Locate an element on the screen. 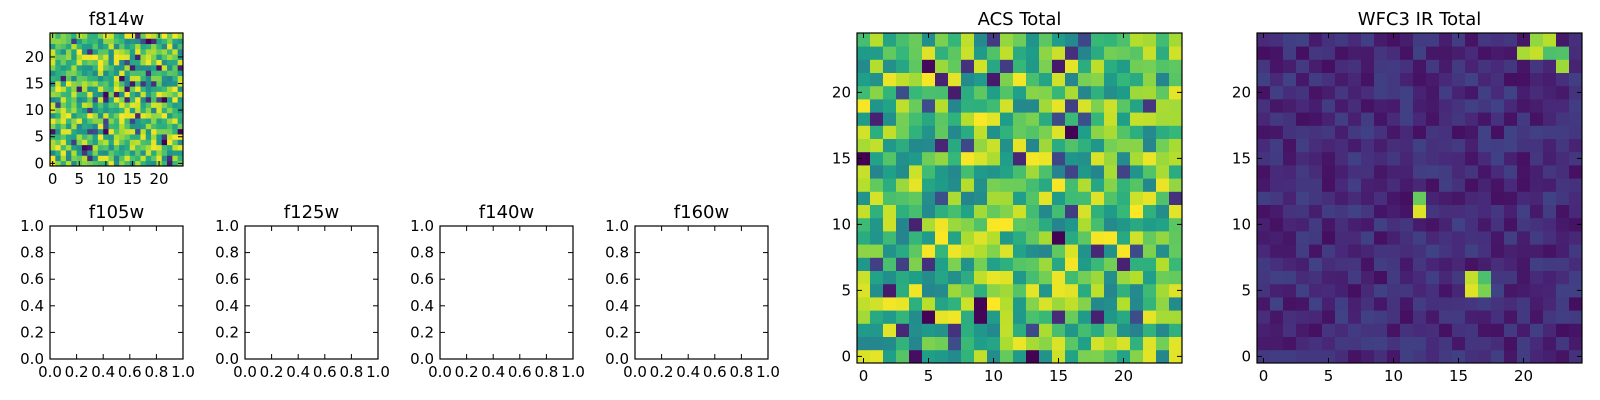 The image size is (1600, 400). x-tick-label: 1.0 is located at coordinates (573, 372).